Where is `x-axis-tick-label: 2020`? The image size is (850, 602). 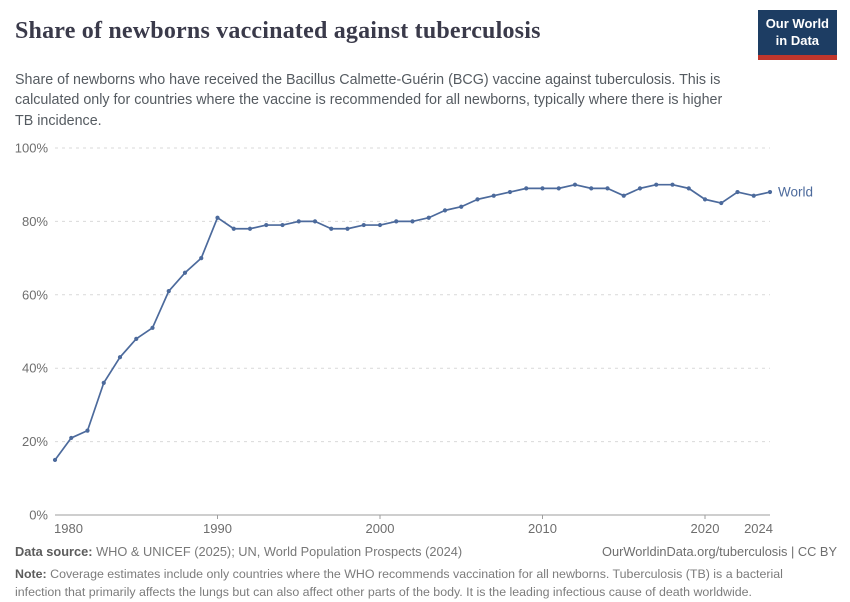
x-axis-tick-label: 2020 is located at coordinates (705, 528).